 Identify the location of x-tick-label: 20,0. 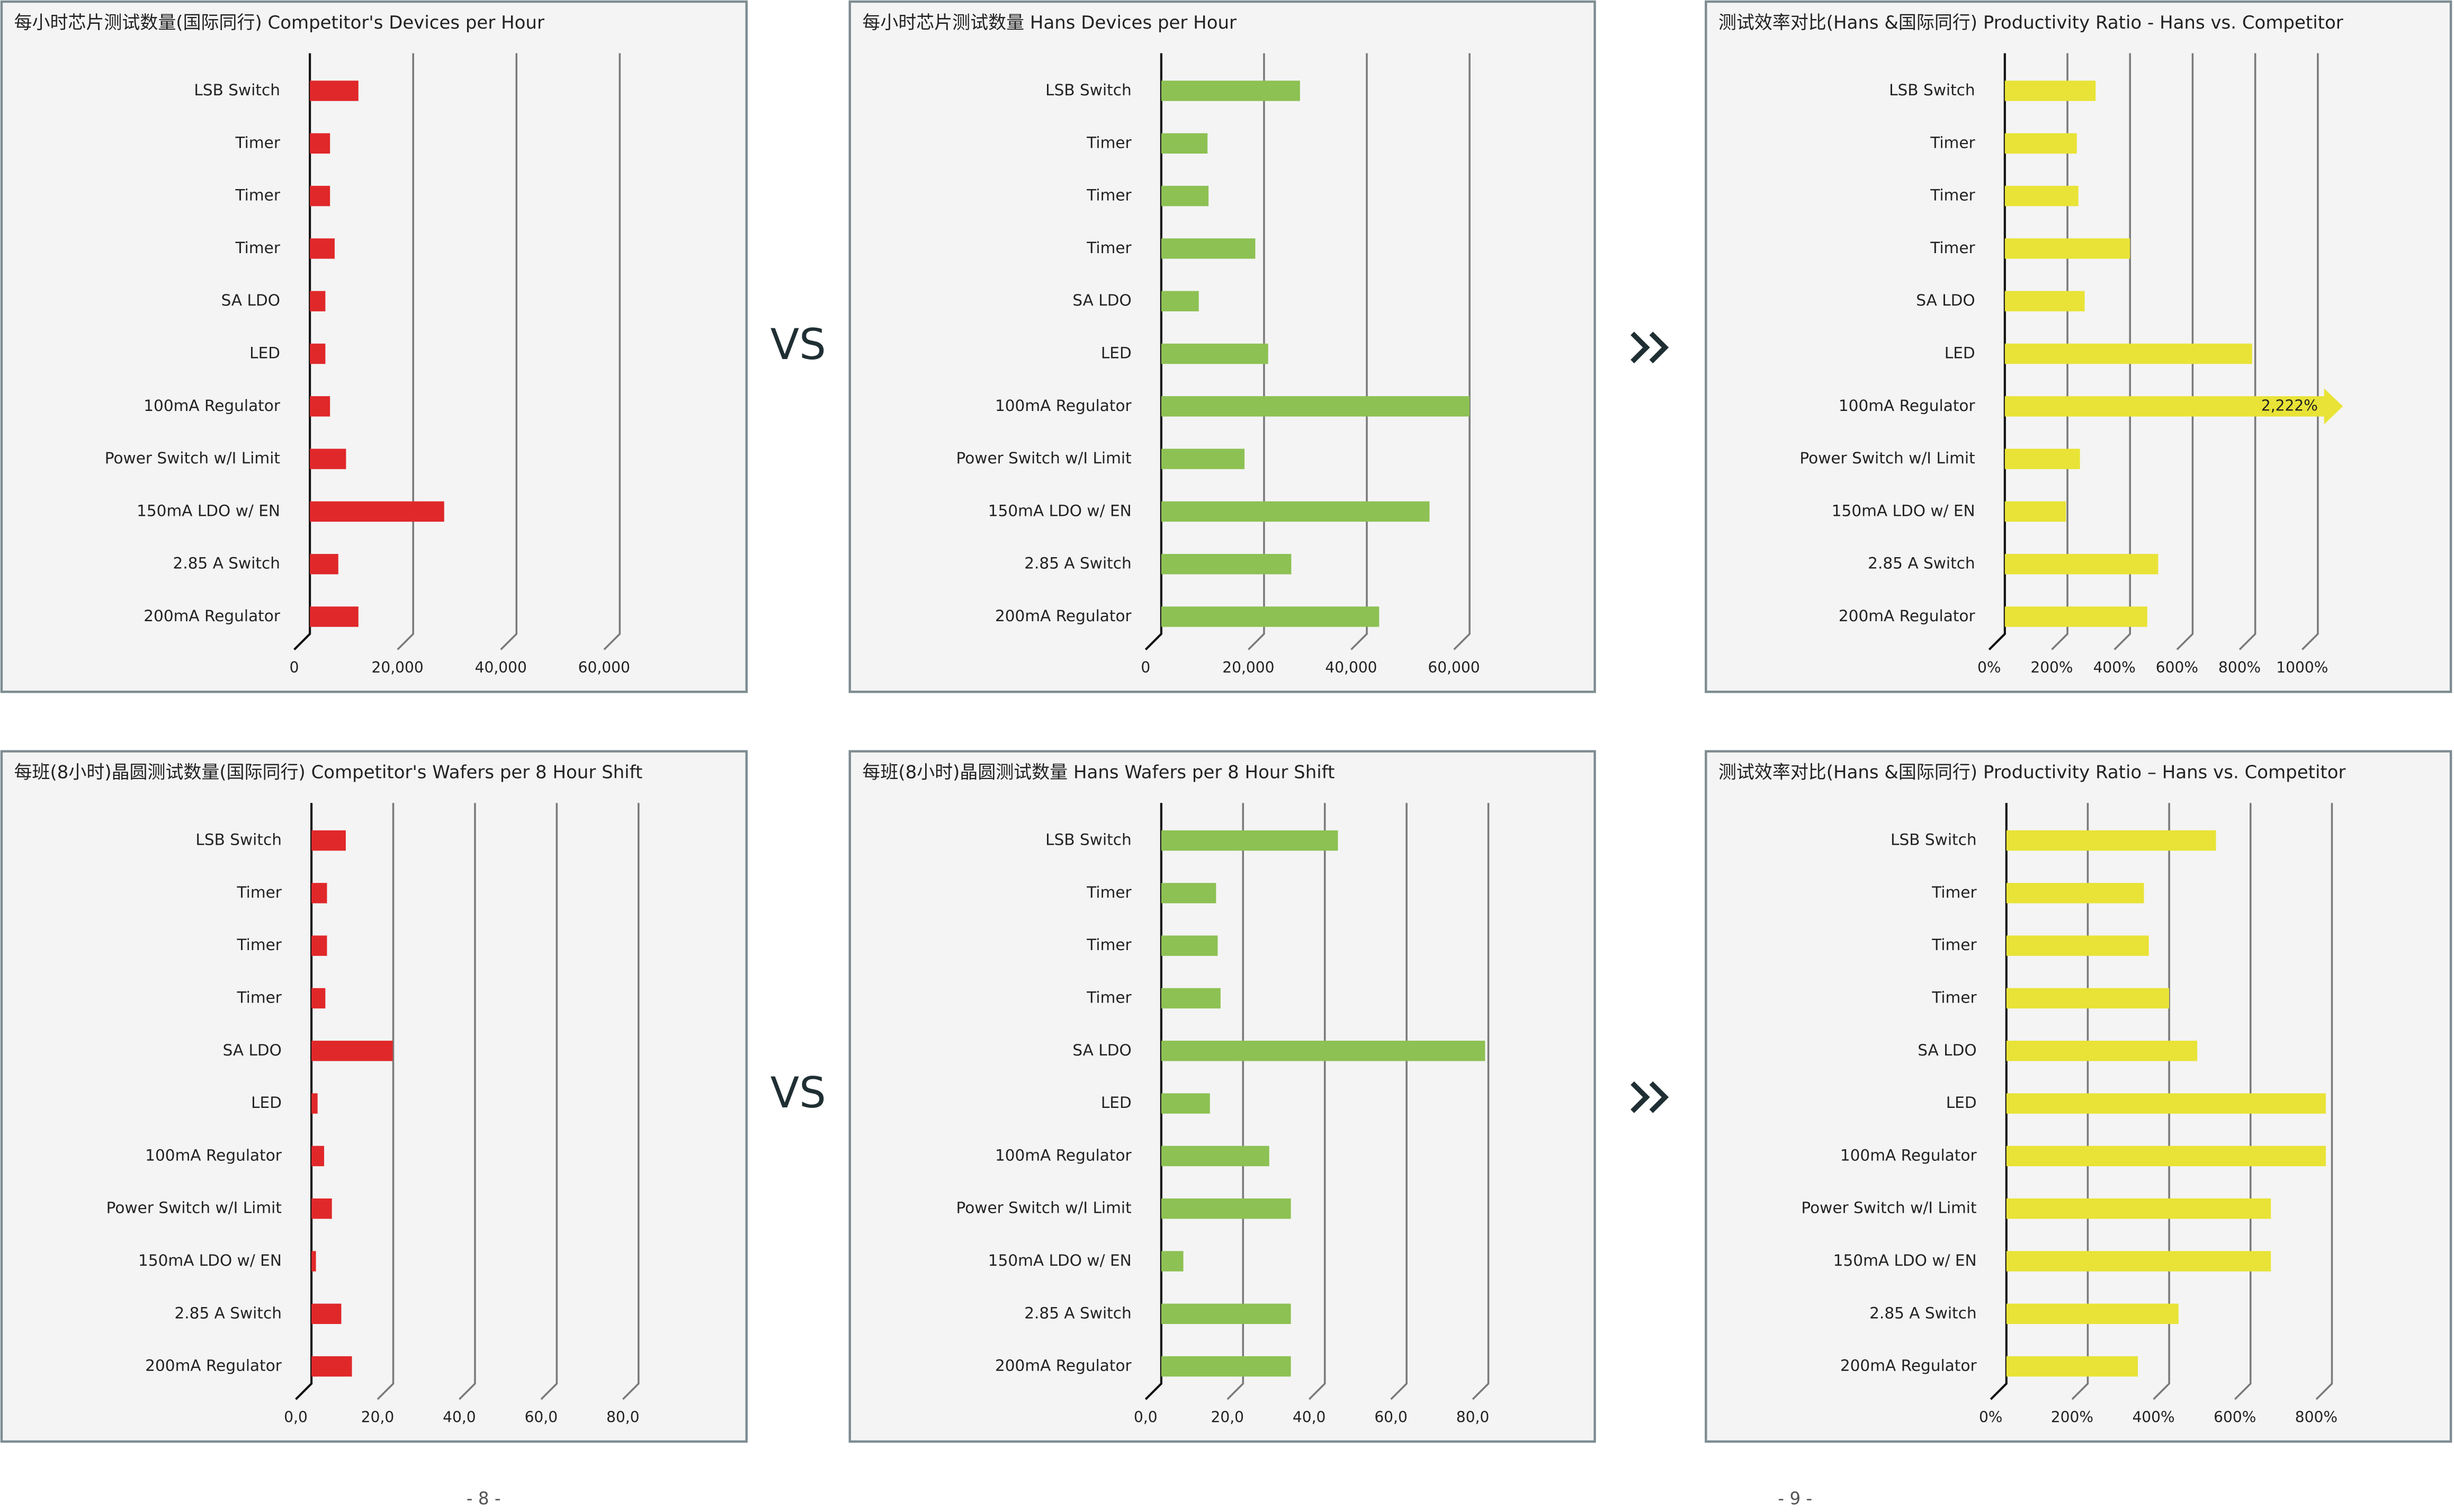
(1227, 1417).